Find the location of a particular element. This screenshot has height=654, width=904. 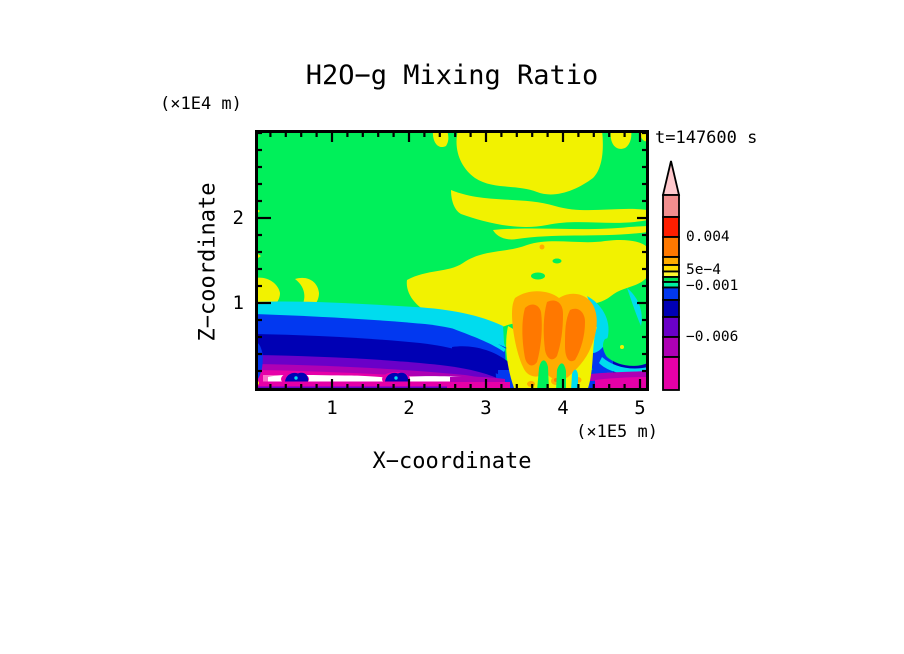

x-axis-unit: (×1E5 m) is located at coordinates (617, 432).